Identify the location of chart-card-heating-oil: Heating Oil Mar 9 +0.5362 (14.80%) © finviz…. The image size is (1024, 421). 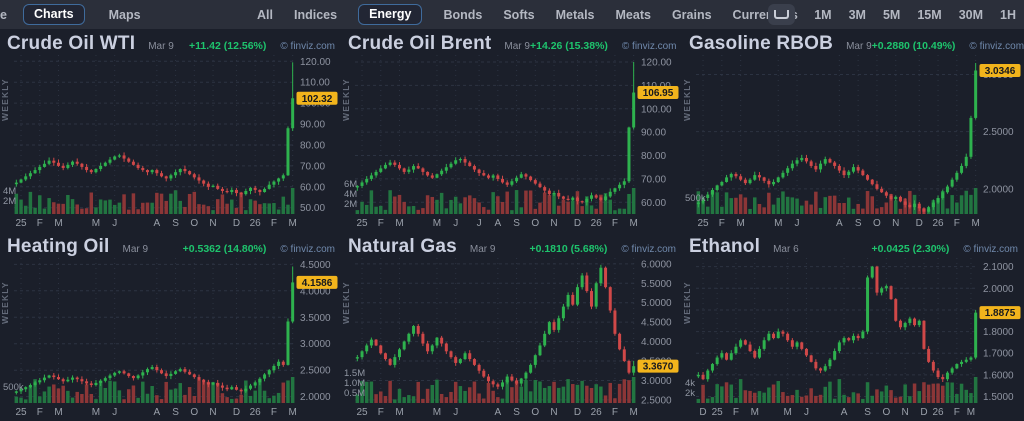
(170, 326).